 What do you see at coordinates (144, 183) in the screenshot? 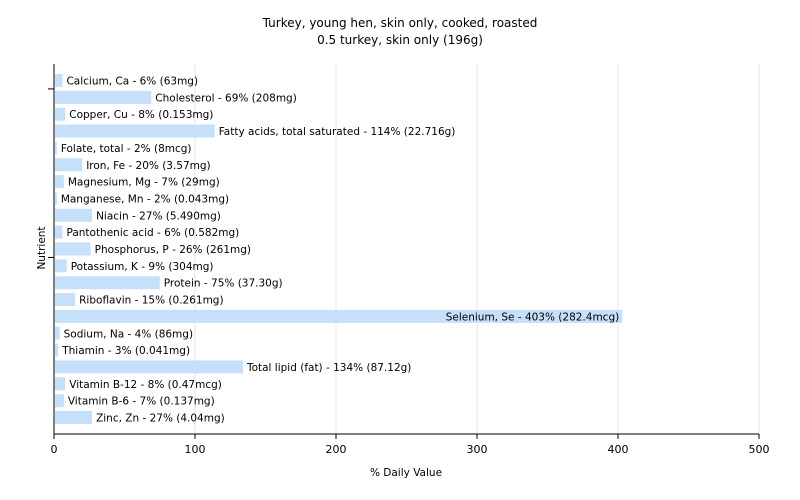
I see `bar-label: Magnesium, Mg - 7% (29mg)` at bounding box center [144, 183].